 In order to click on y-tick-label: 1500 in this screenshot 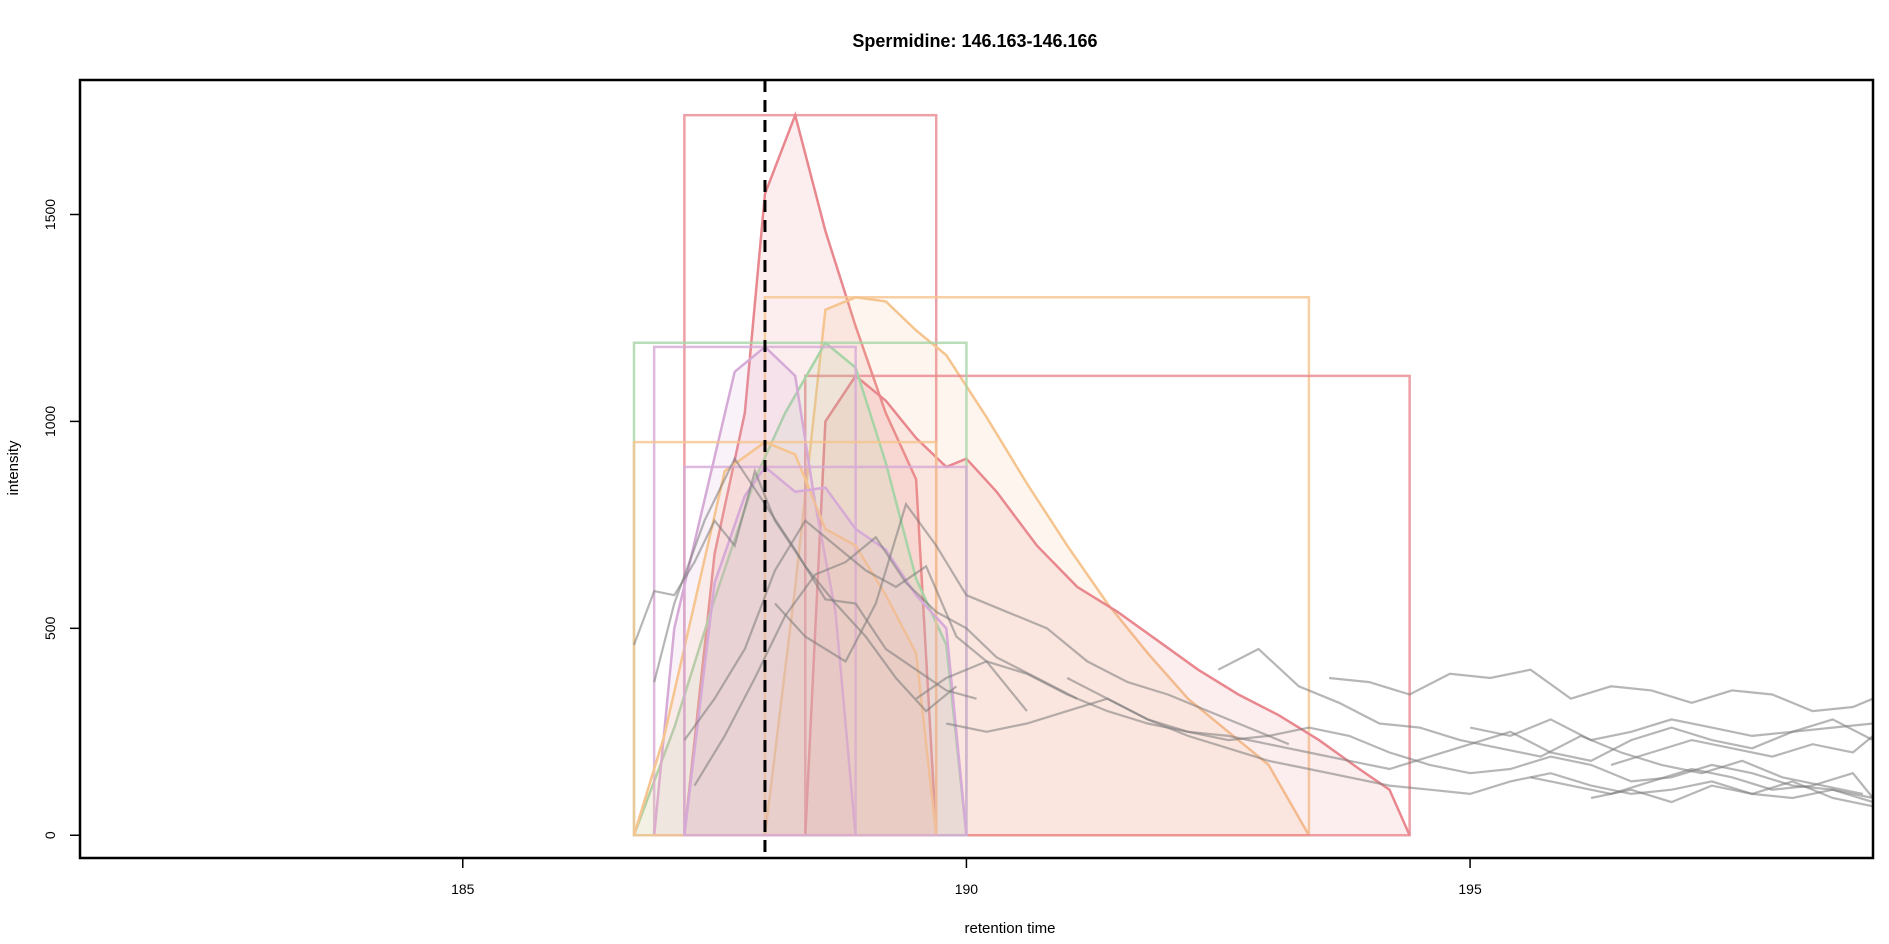, I will do `click(50, 214)`.